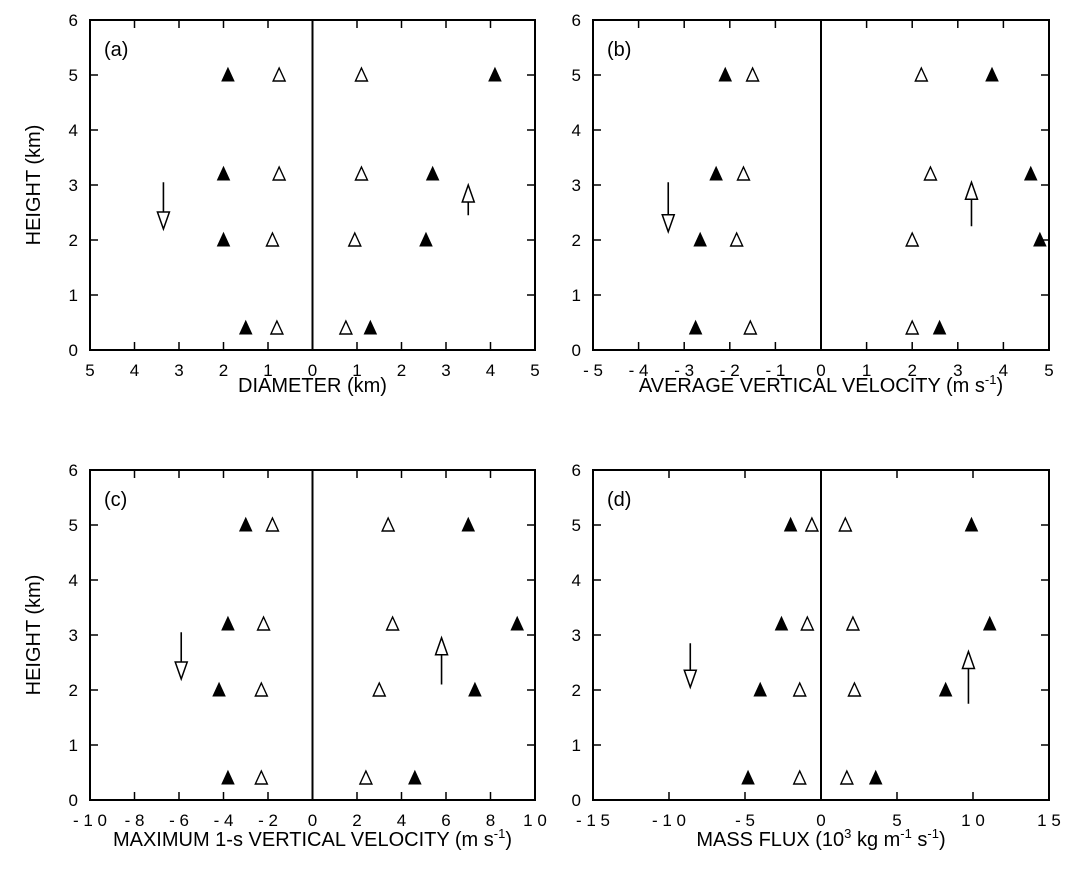  I want to click on panel-label: (b), so click(619, 50).